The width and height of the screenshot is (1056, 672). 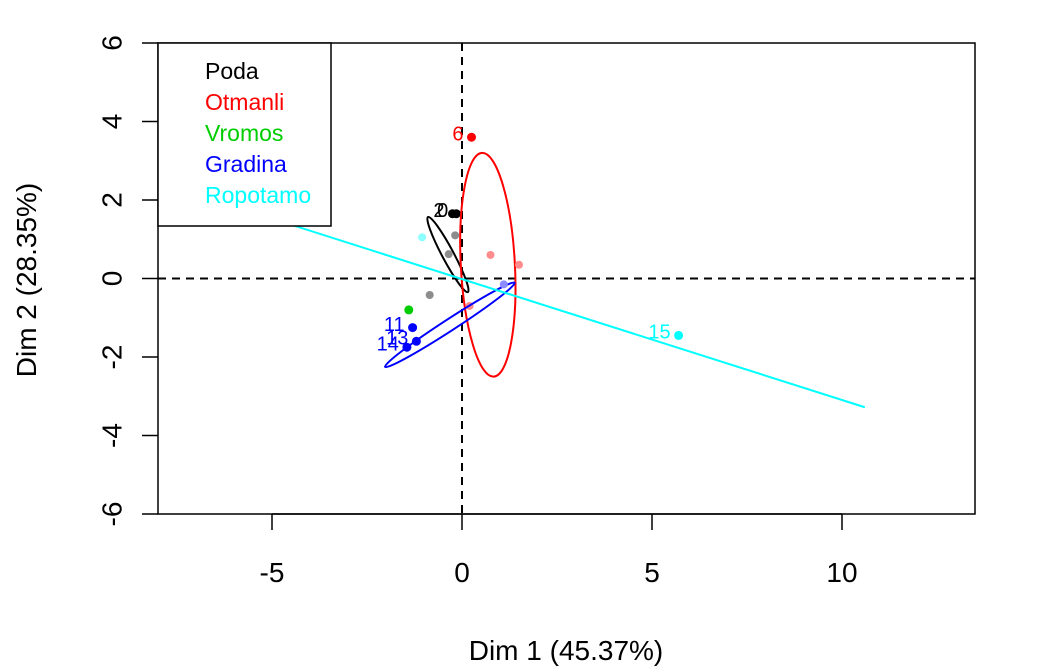 What do you see at coordinates (488, 264) in the screenshot?
I see `confidence-ellipse-otmanli` at bounding box center [488, 264].